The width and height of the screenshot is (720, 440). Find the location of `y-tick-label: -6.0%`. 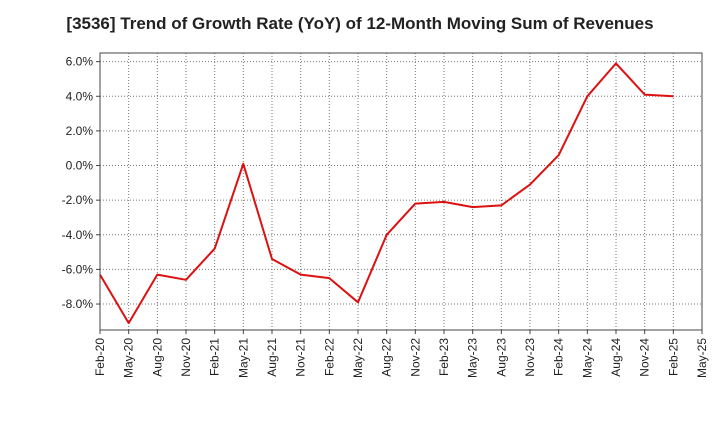

y-tick-label: -6.0% is located at coordinates (78, 269).